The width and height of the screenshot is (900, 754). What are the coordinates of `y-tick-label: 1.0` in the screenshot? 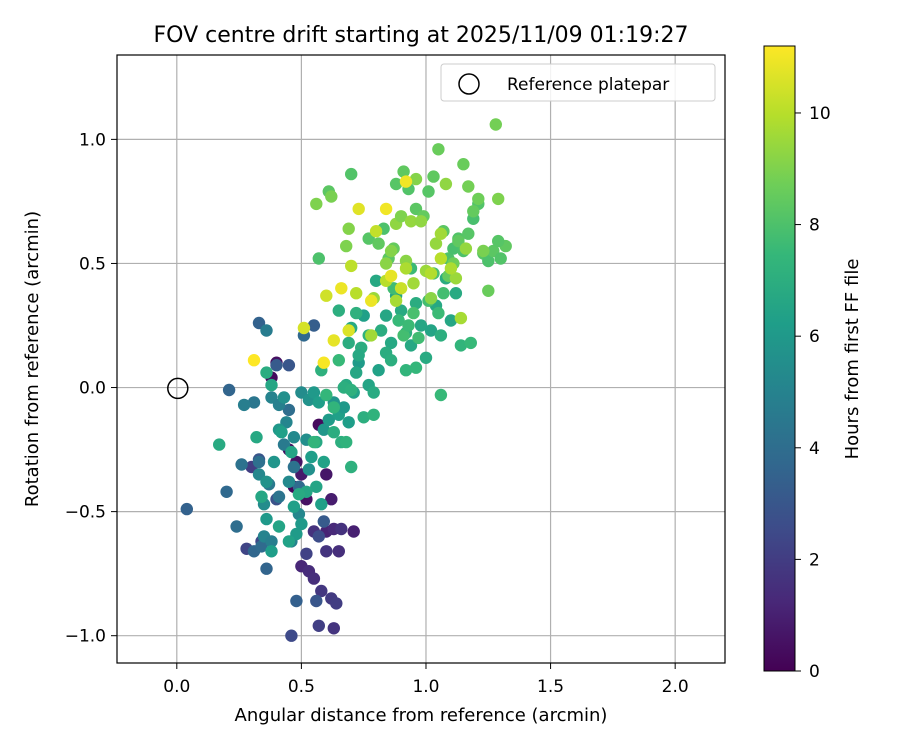 It's located at (92, 140).